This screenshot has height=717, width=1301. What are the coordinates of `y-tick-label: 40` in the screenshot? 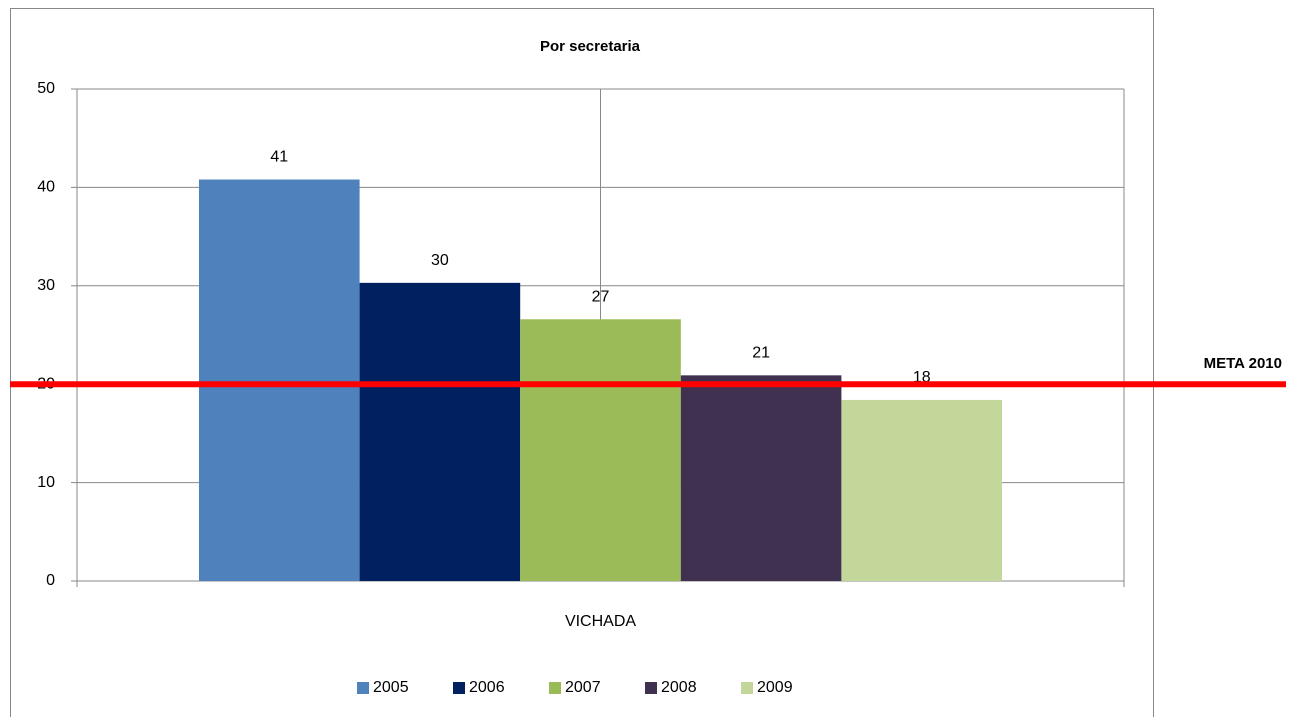 It's located at (46, 187).